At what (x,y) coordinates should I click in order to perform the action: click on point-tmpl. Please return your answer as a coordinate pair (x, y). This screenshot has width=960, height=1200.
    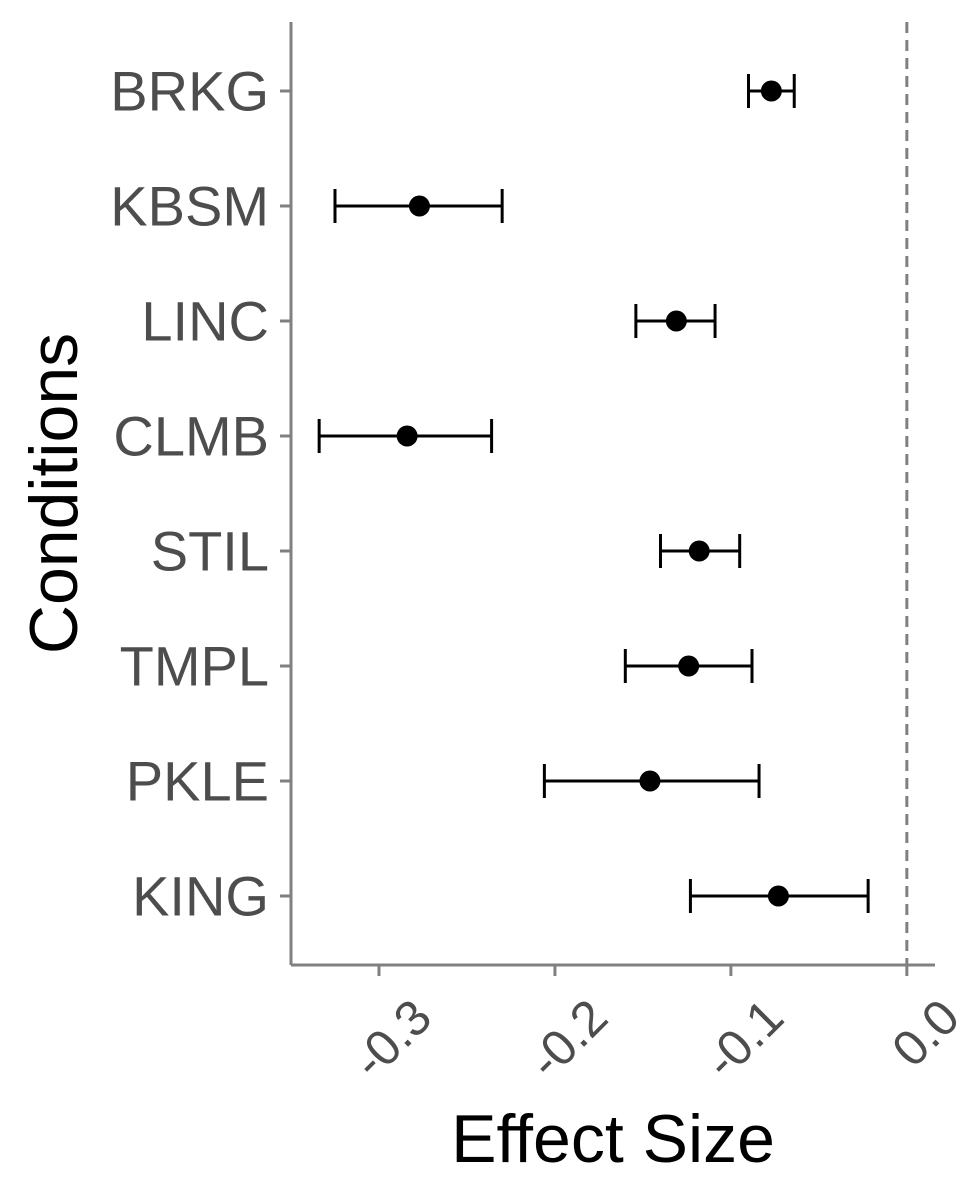
    Looking at the image, I should click on (689, 666).